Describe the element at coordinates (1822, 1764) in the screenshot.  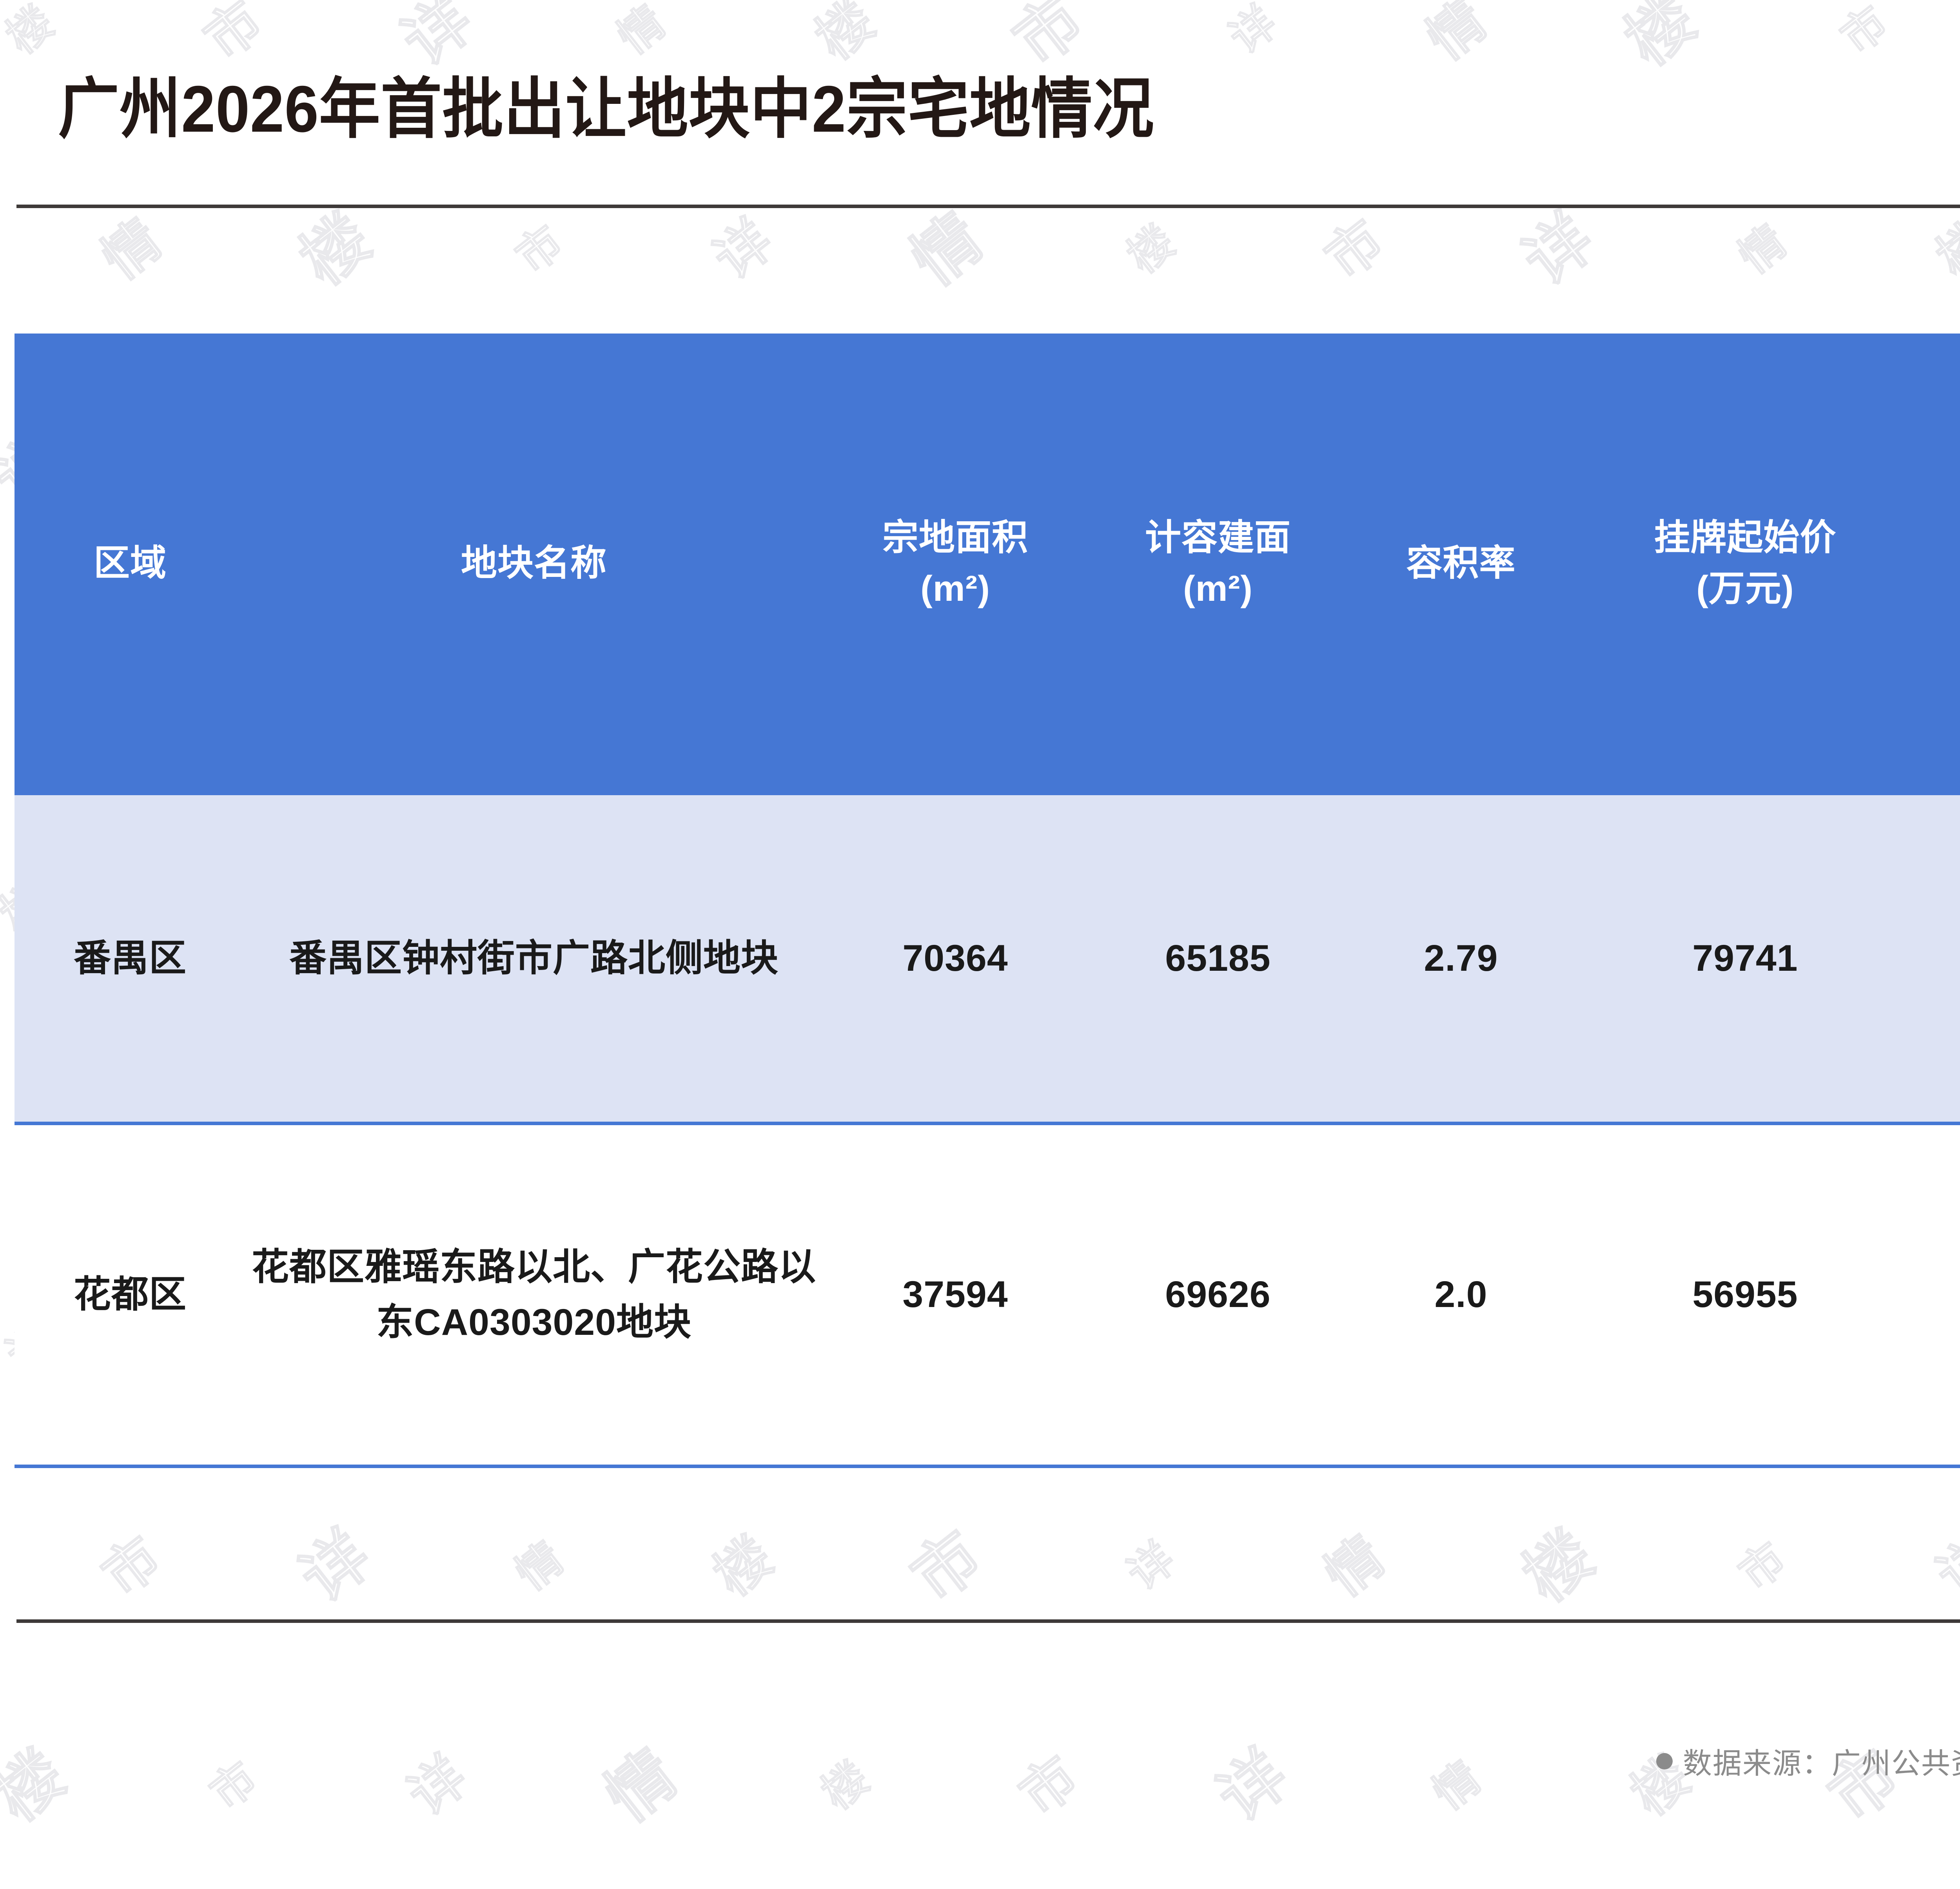
I see `source-text: 数据来源：广州公共资源交易中心` at that location.